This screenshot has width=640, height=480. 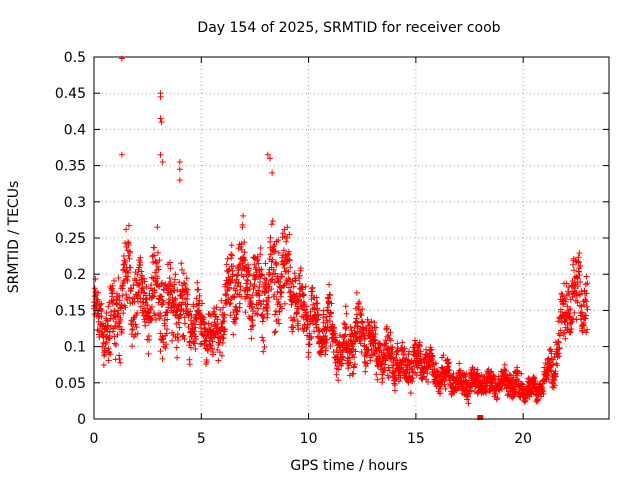 I want to click on data-point-marker, so click(x=480, y=417).